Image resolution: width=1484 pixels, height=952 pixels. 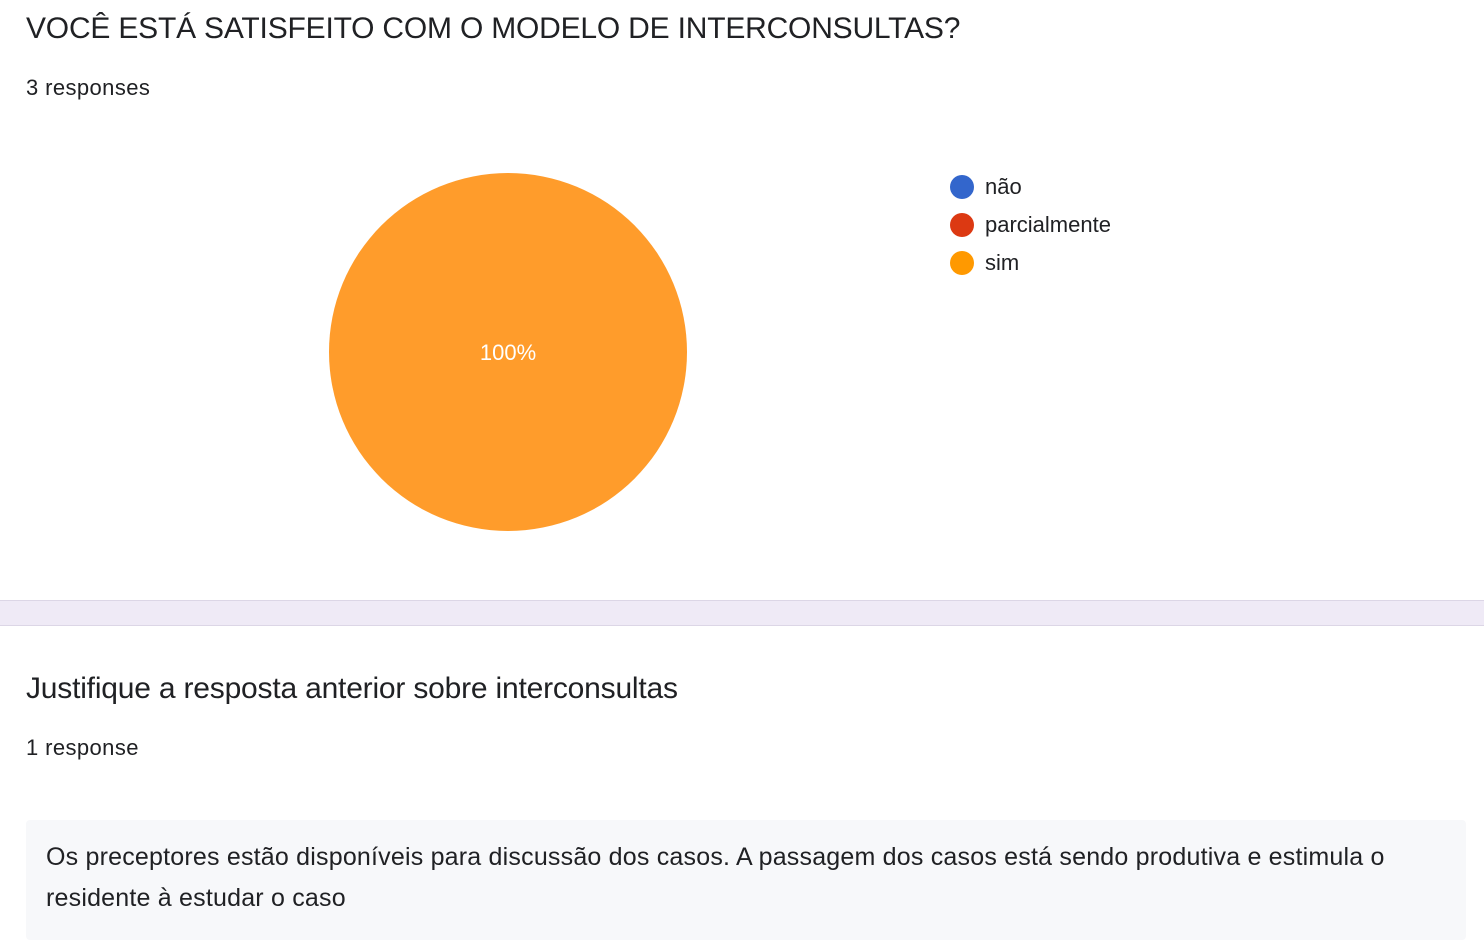 I want to click on pie-labels: 100%, so click(x=508, y=352).